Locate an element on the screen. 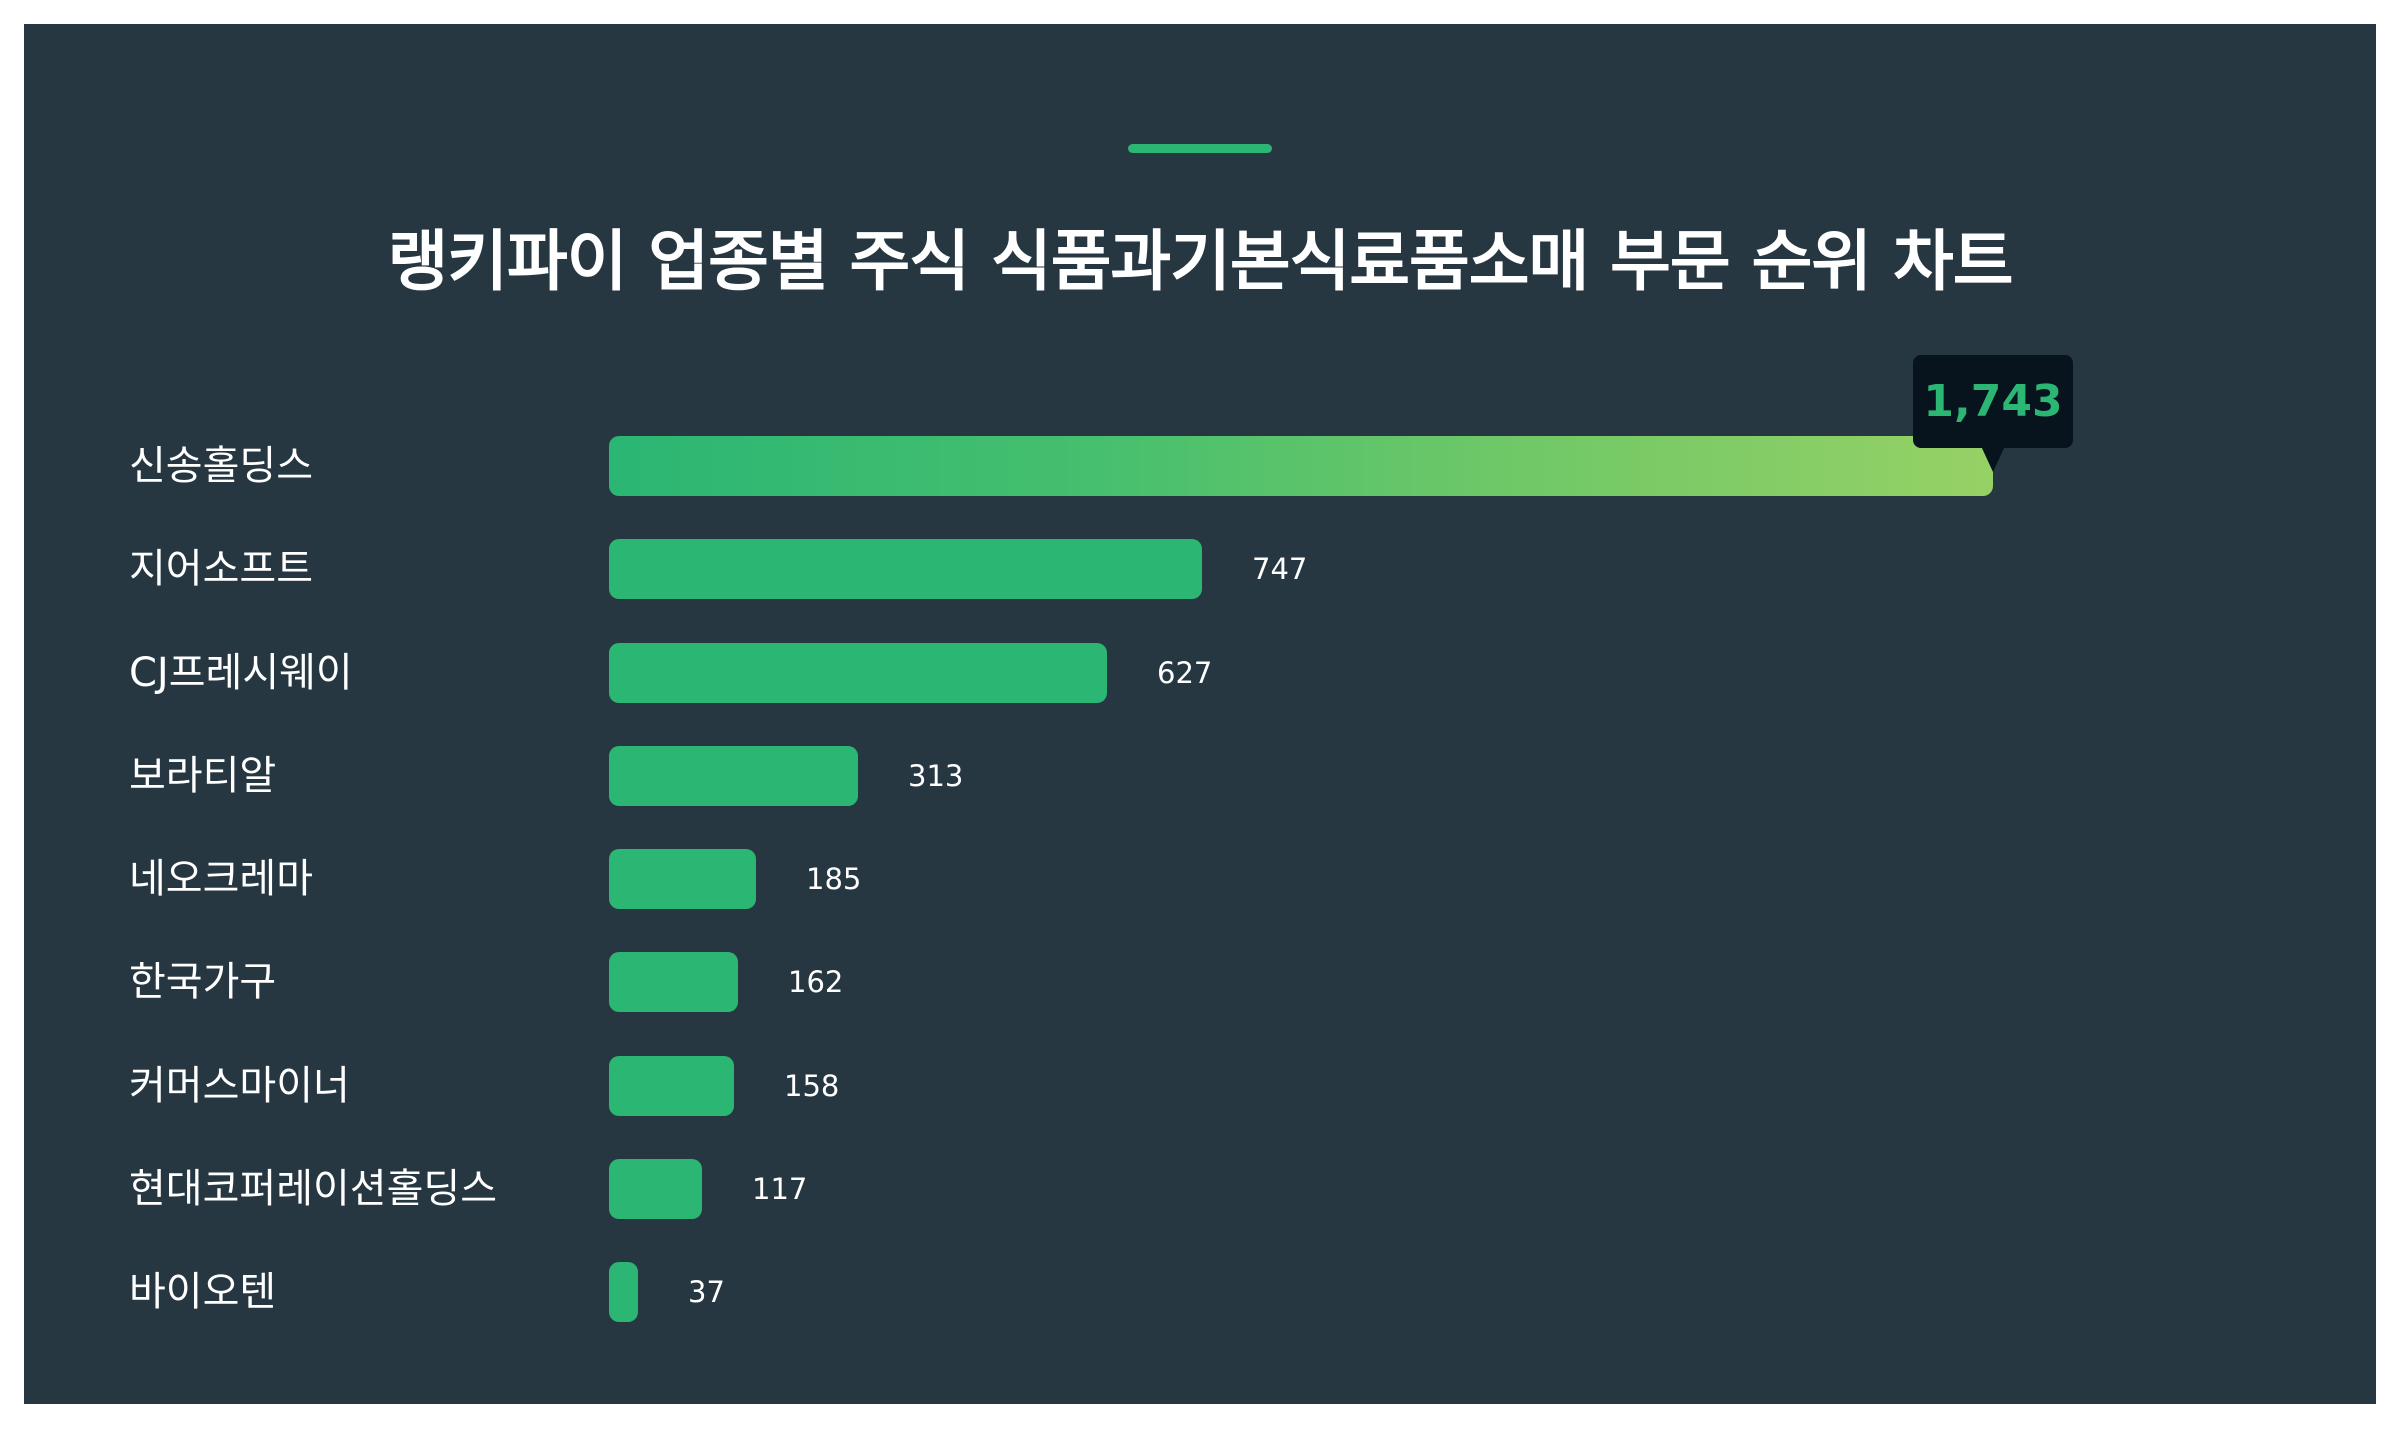  bar-row: 지어소프트 747 is located at coordinates (1200, 569).